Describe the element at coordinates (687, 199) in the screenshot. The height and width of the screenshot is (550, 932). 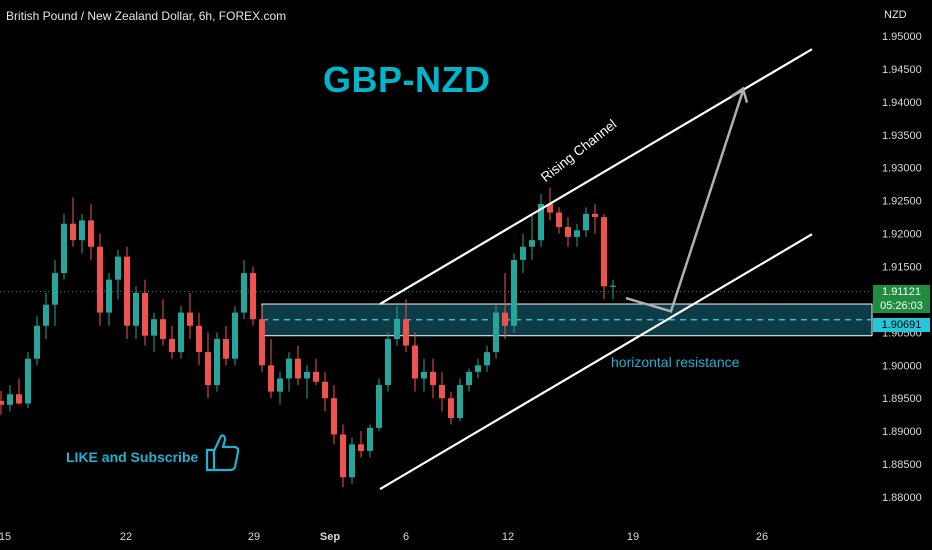
I see `projection-arrow` at that location.